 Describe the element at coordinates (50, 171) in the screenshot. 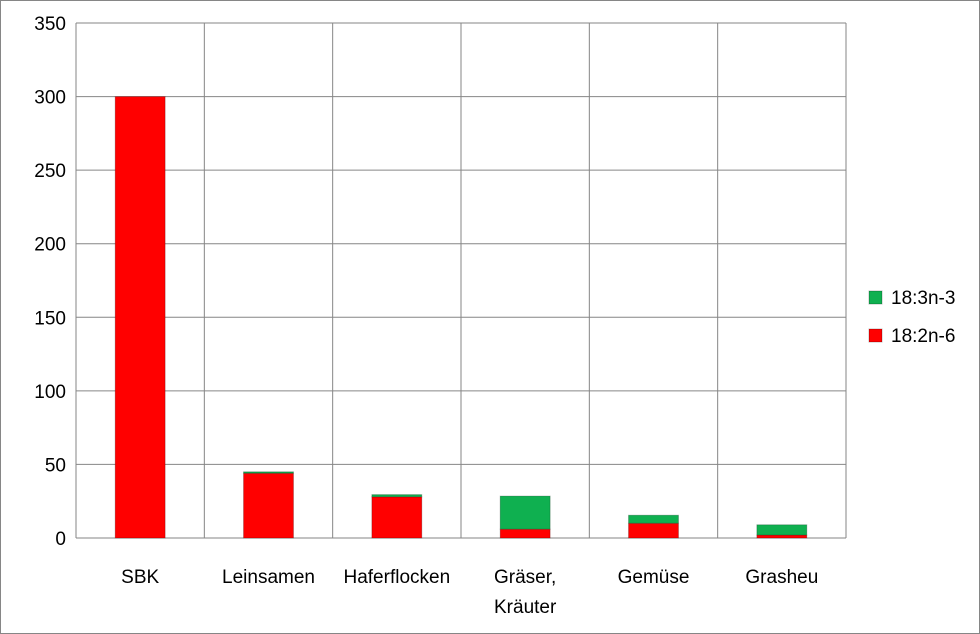

I see `y-tick-label: 250` at that location.